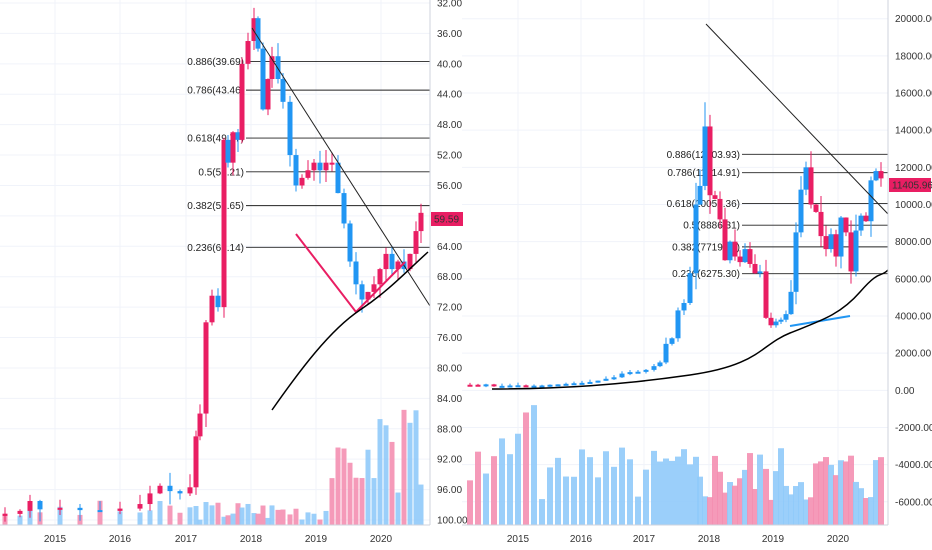 The height and width of the screenshot is (550, 932). Describe the element at coordinates (449, 429) in the screenshot. I see `y-tick-label: 88.00` at that location.